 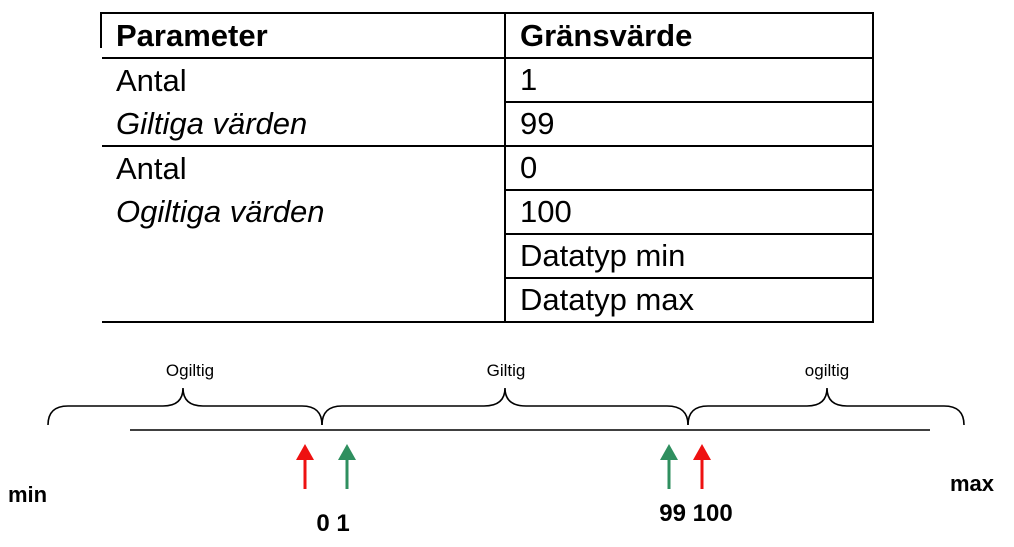 I want to click on boundary-label-left: 0 1, so click(x=332, y=523).